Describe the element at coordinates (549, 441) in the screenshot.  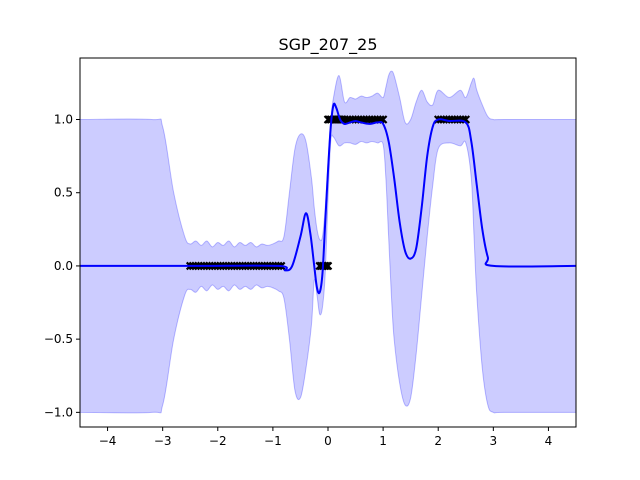
I see `x-tick-label: 4` at that location.